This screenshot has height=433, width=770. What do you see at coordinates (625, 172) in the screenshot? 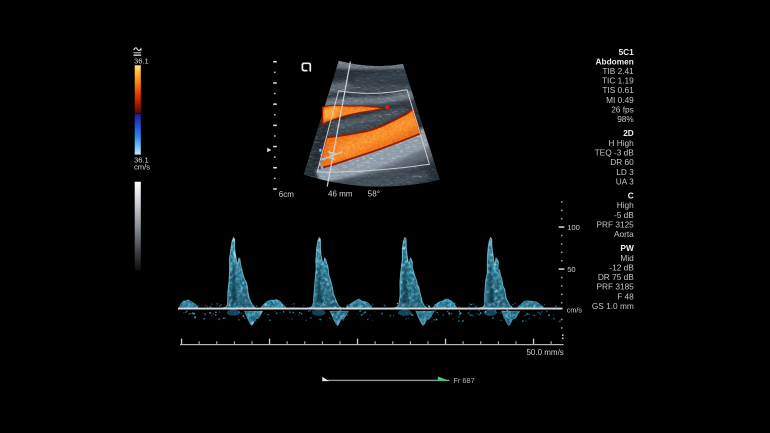
I see `svg-text: LD 3` at bounding box center [625, 172].